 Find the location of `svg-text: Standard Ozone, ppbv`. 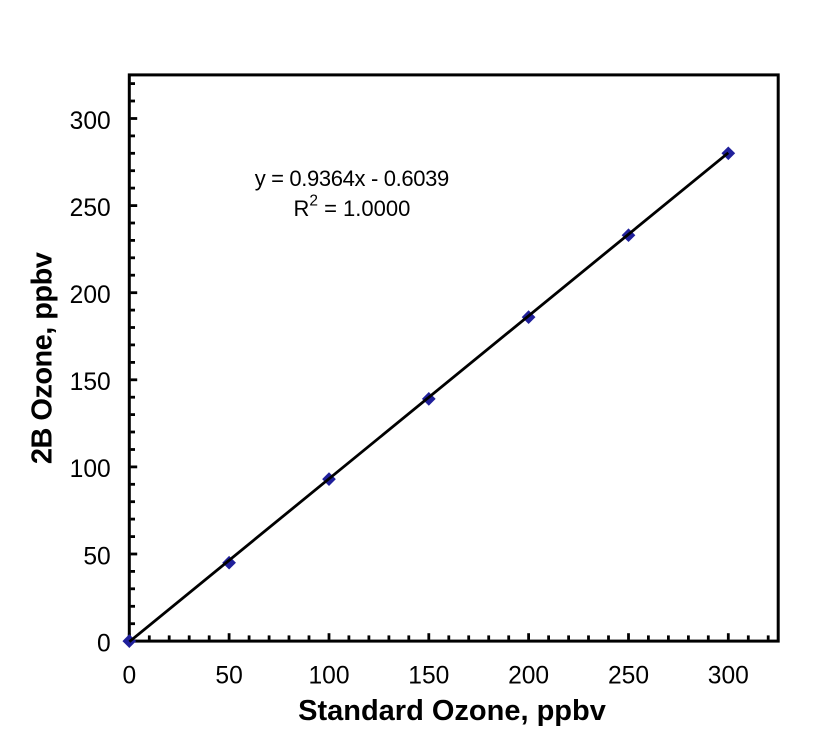

svg-text: Standard Ozone, ppbv is located at coordinates (452, 711).